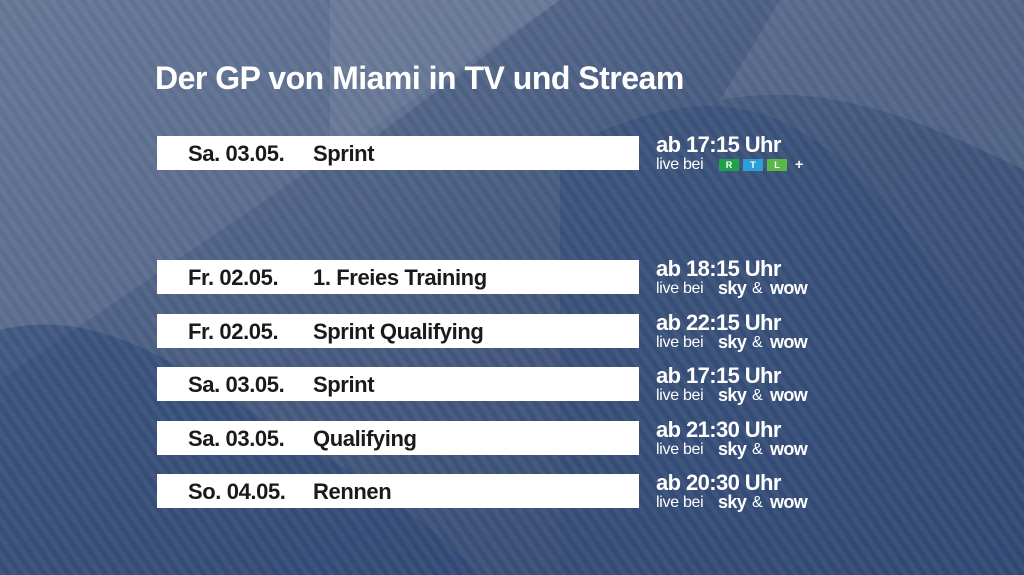  What do you see at coordinates (398, 153) in the screenshot?
I see `rtl-schedule-row: Sa. 03.05. Sprint` at bounding box center [398, 153].